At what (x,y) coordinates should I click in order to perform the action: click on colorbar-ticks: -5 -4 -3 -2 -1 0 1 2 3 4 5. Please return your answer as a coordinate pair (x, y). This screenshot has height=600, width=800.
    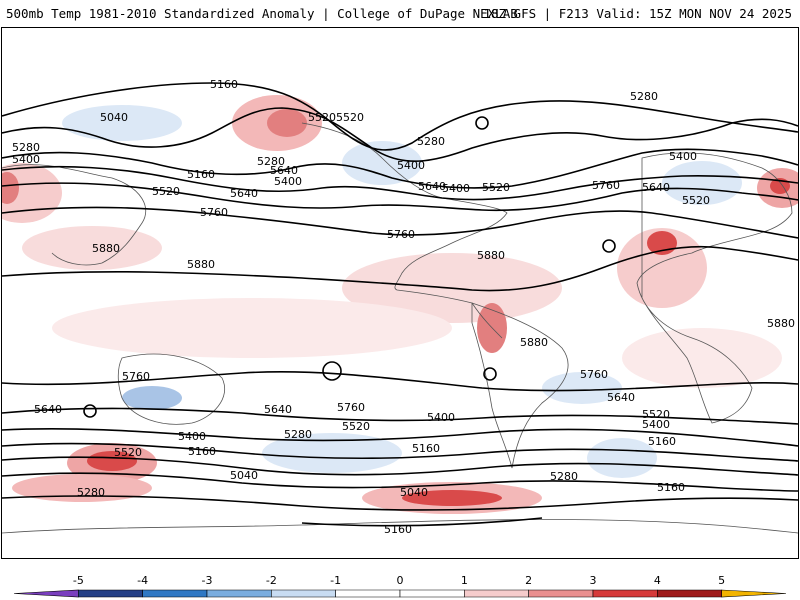
    Looking at the image, I should click on (399, 580).